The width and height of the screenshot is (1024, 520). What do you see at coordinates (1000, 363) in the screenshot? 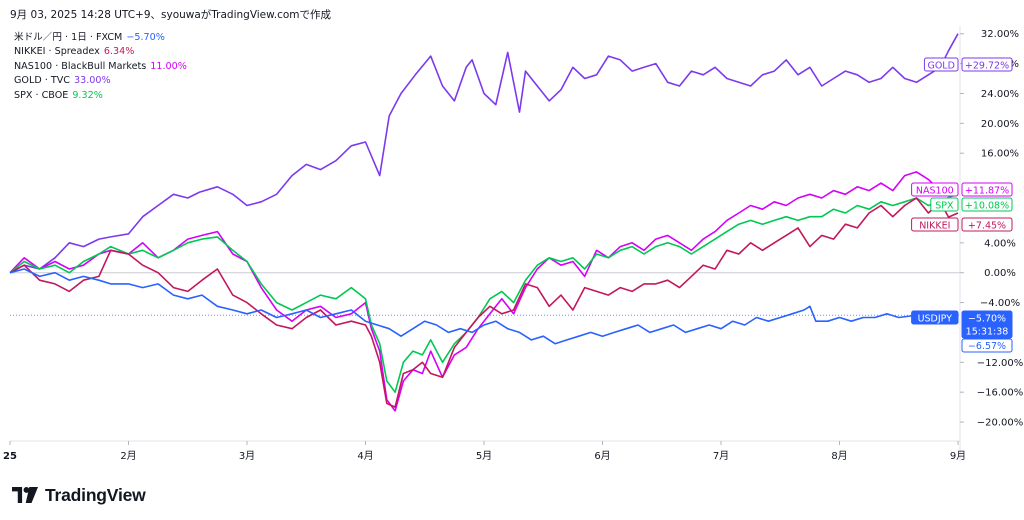
I see `y-tick-label: −12.00%` at bounding box center [1000, 363].